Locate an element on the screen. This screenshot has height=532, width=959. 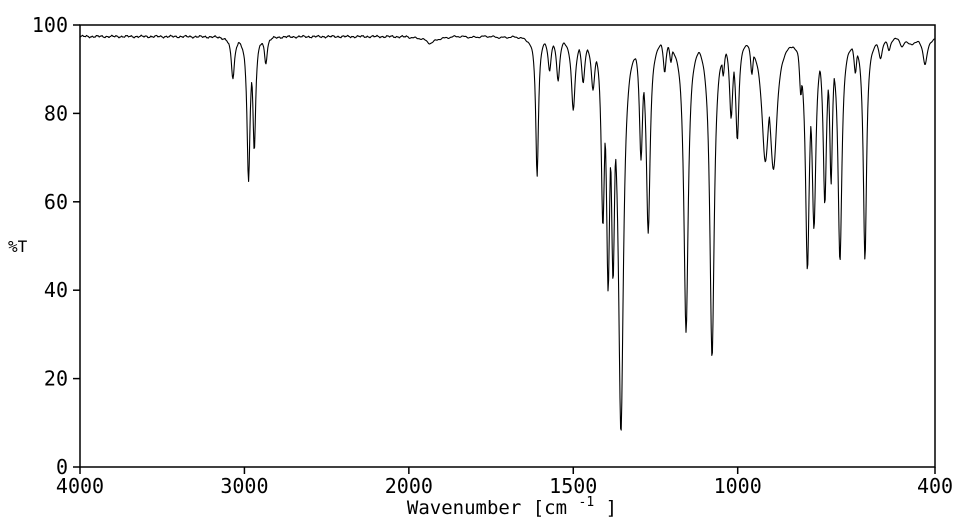
y-axis-title: %T is located at coordinates (18, 246).